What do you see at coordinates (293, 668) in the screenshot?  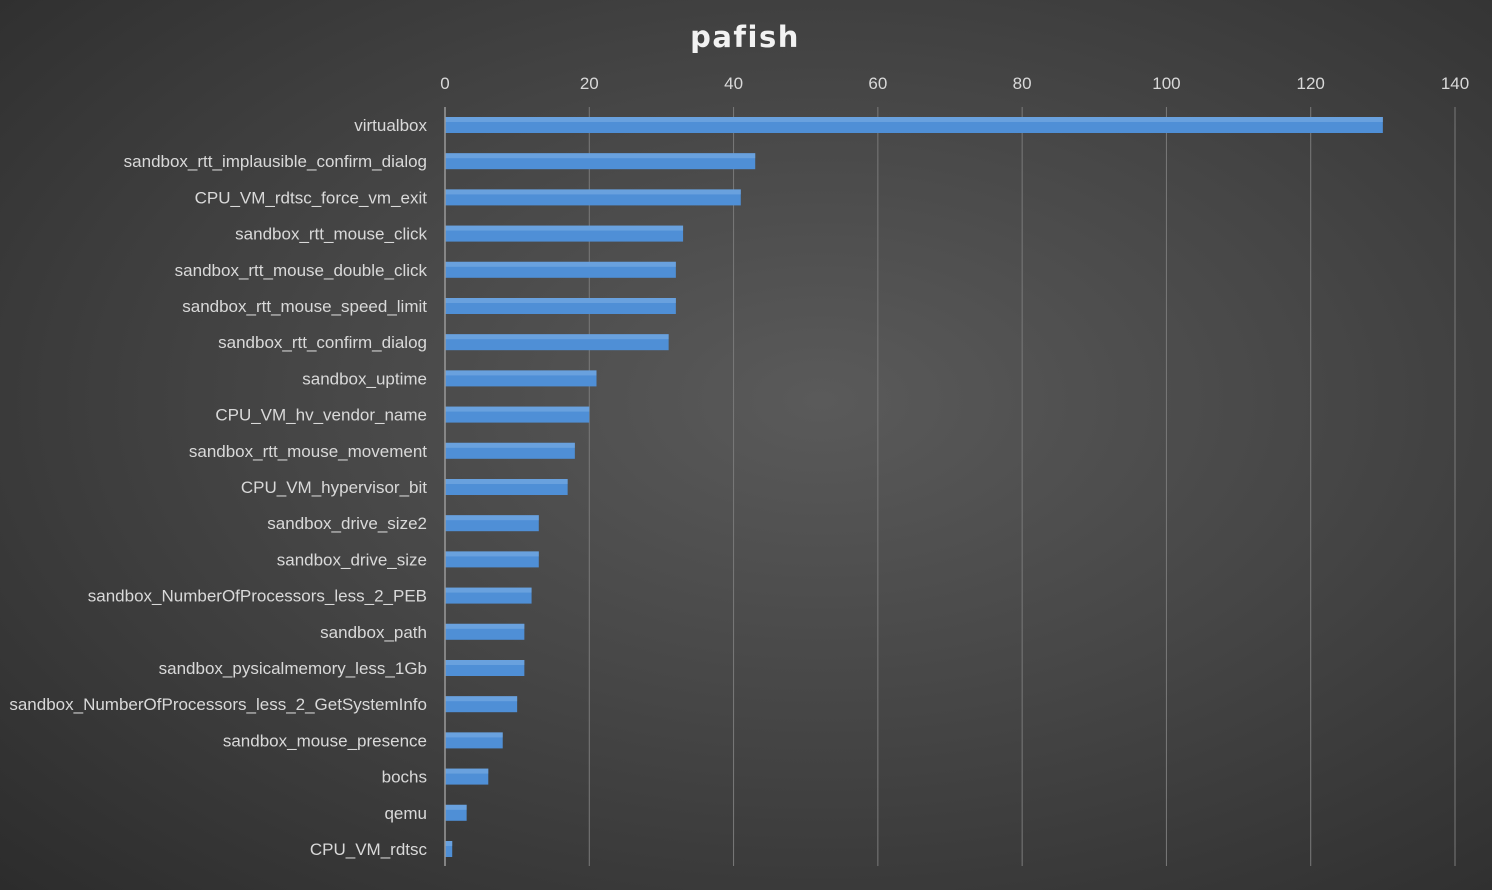 I see `category-label: sandbox_pysicalmemory_less_1Gb` at bounding box center [293, 668].